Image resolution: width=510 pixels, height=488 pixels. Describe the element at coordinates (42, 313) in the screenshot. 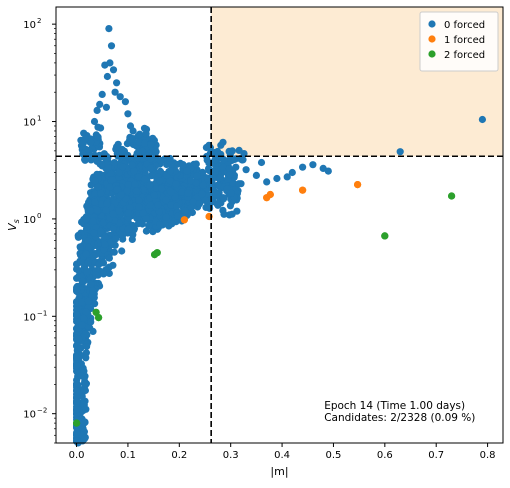

I see `y-tick-exponent: −1` at that location.